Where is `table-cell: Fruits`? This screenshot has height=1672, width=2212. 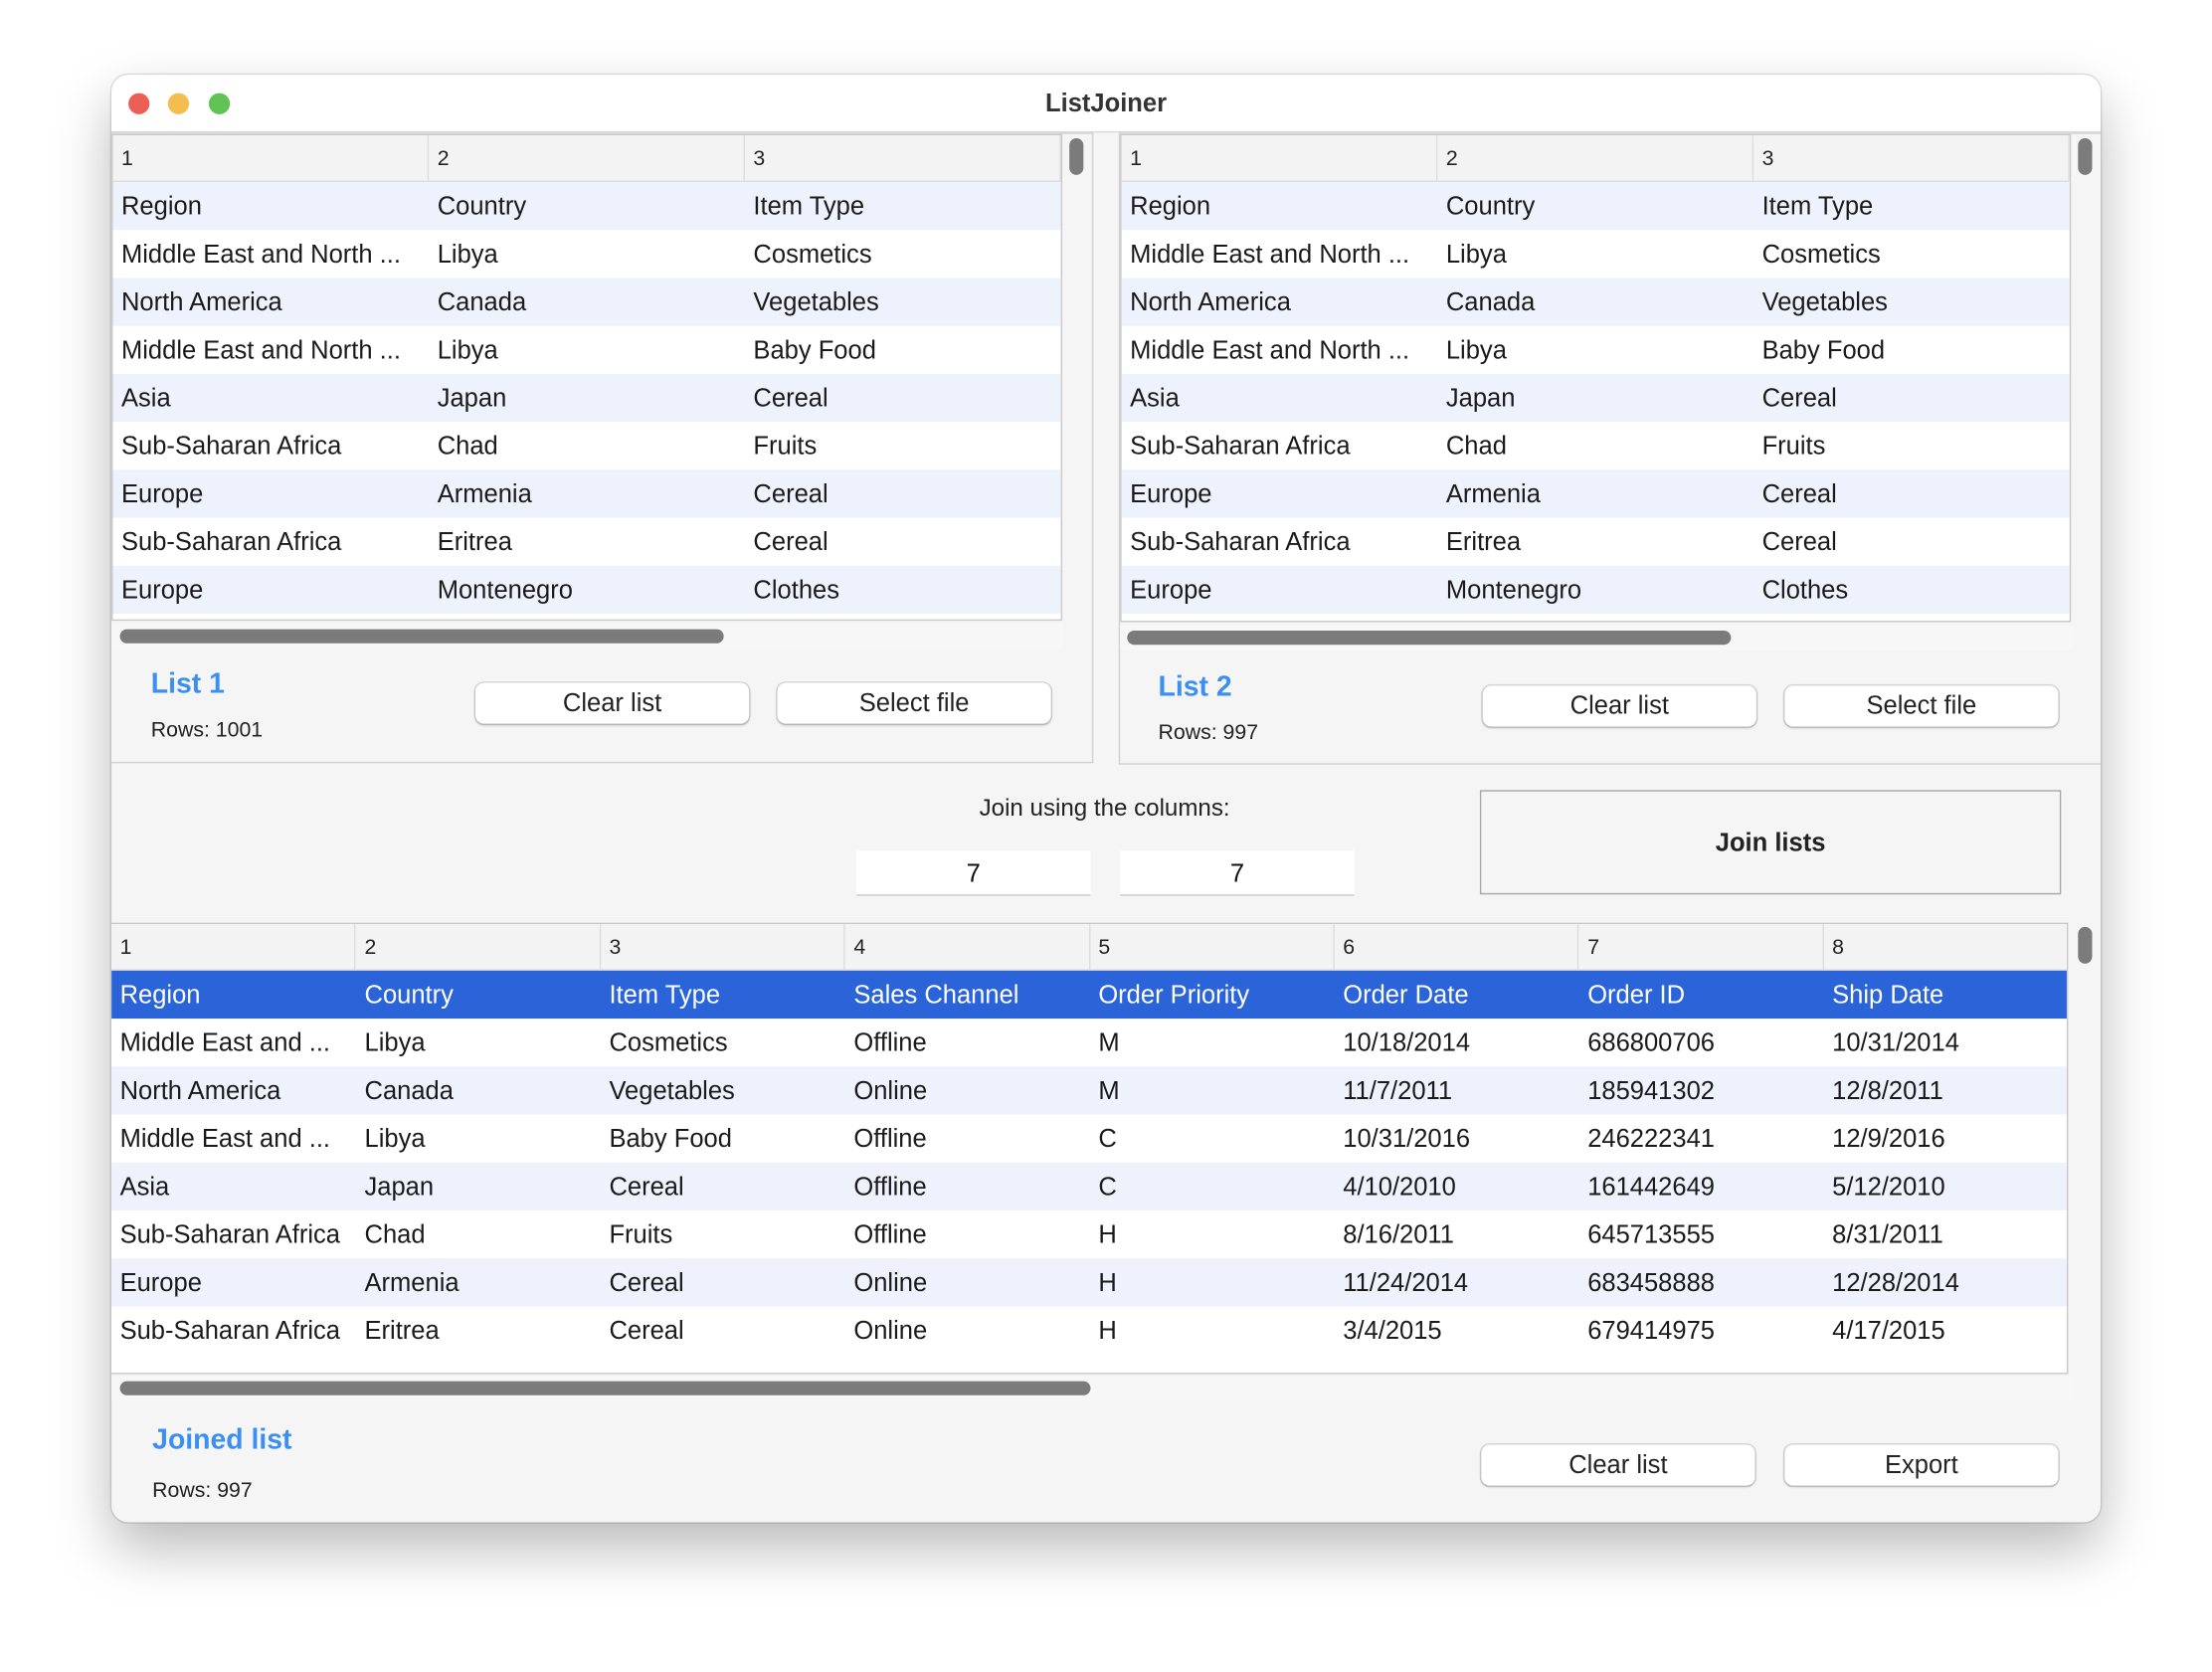 table-cell: Fruits is located at coordinates (1793, 446).